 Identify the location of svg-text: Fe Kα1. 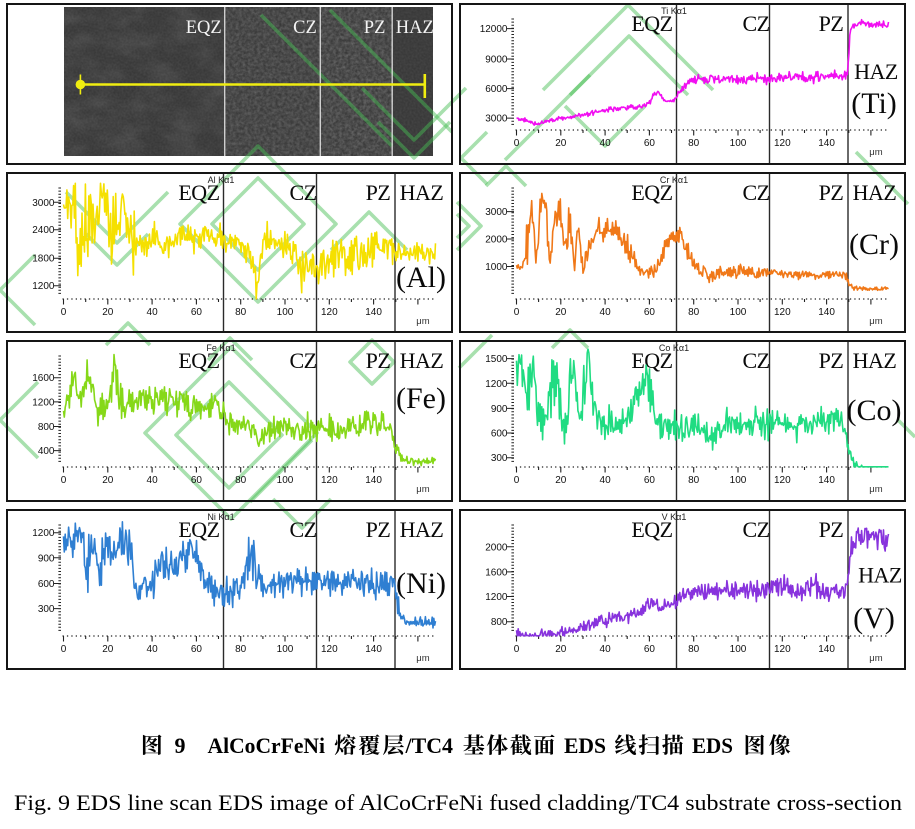
(220, 348).